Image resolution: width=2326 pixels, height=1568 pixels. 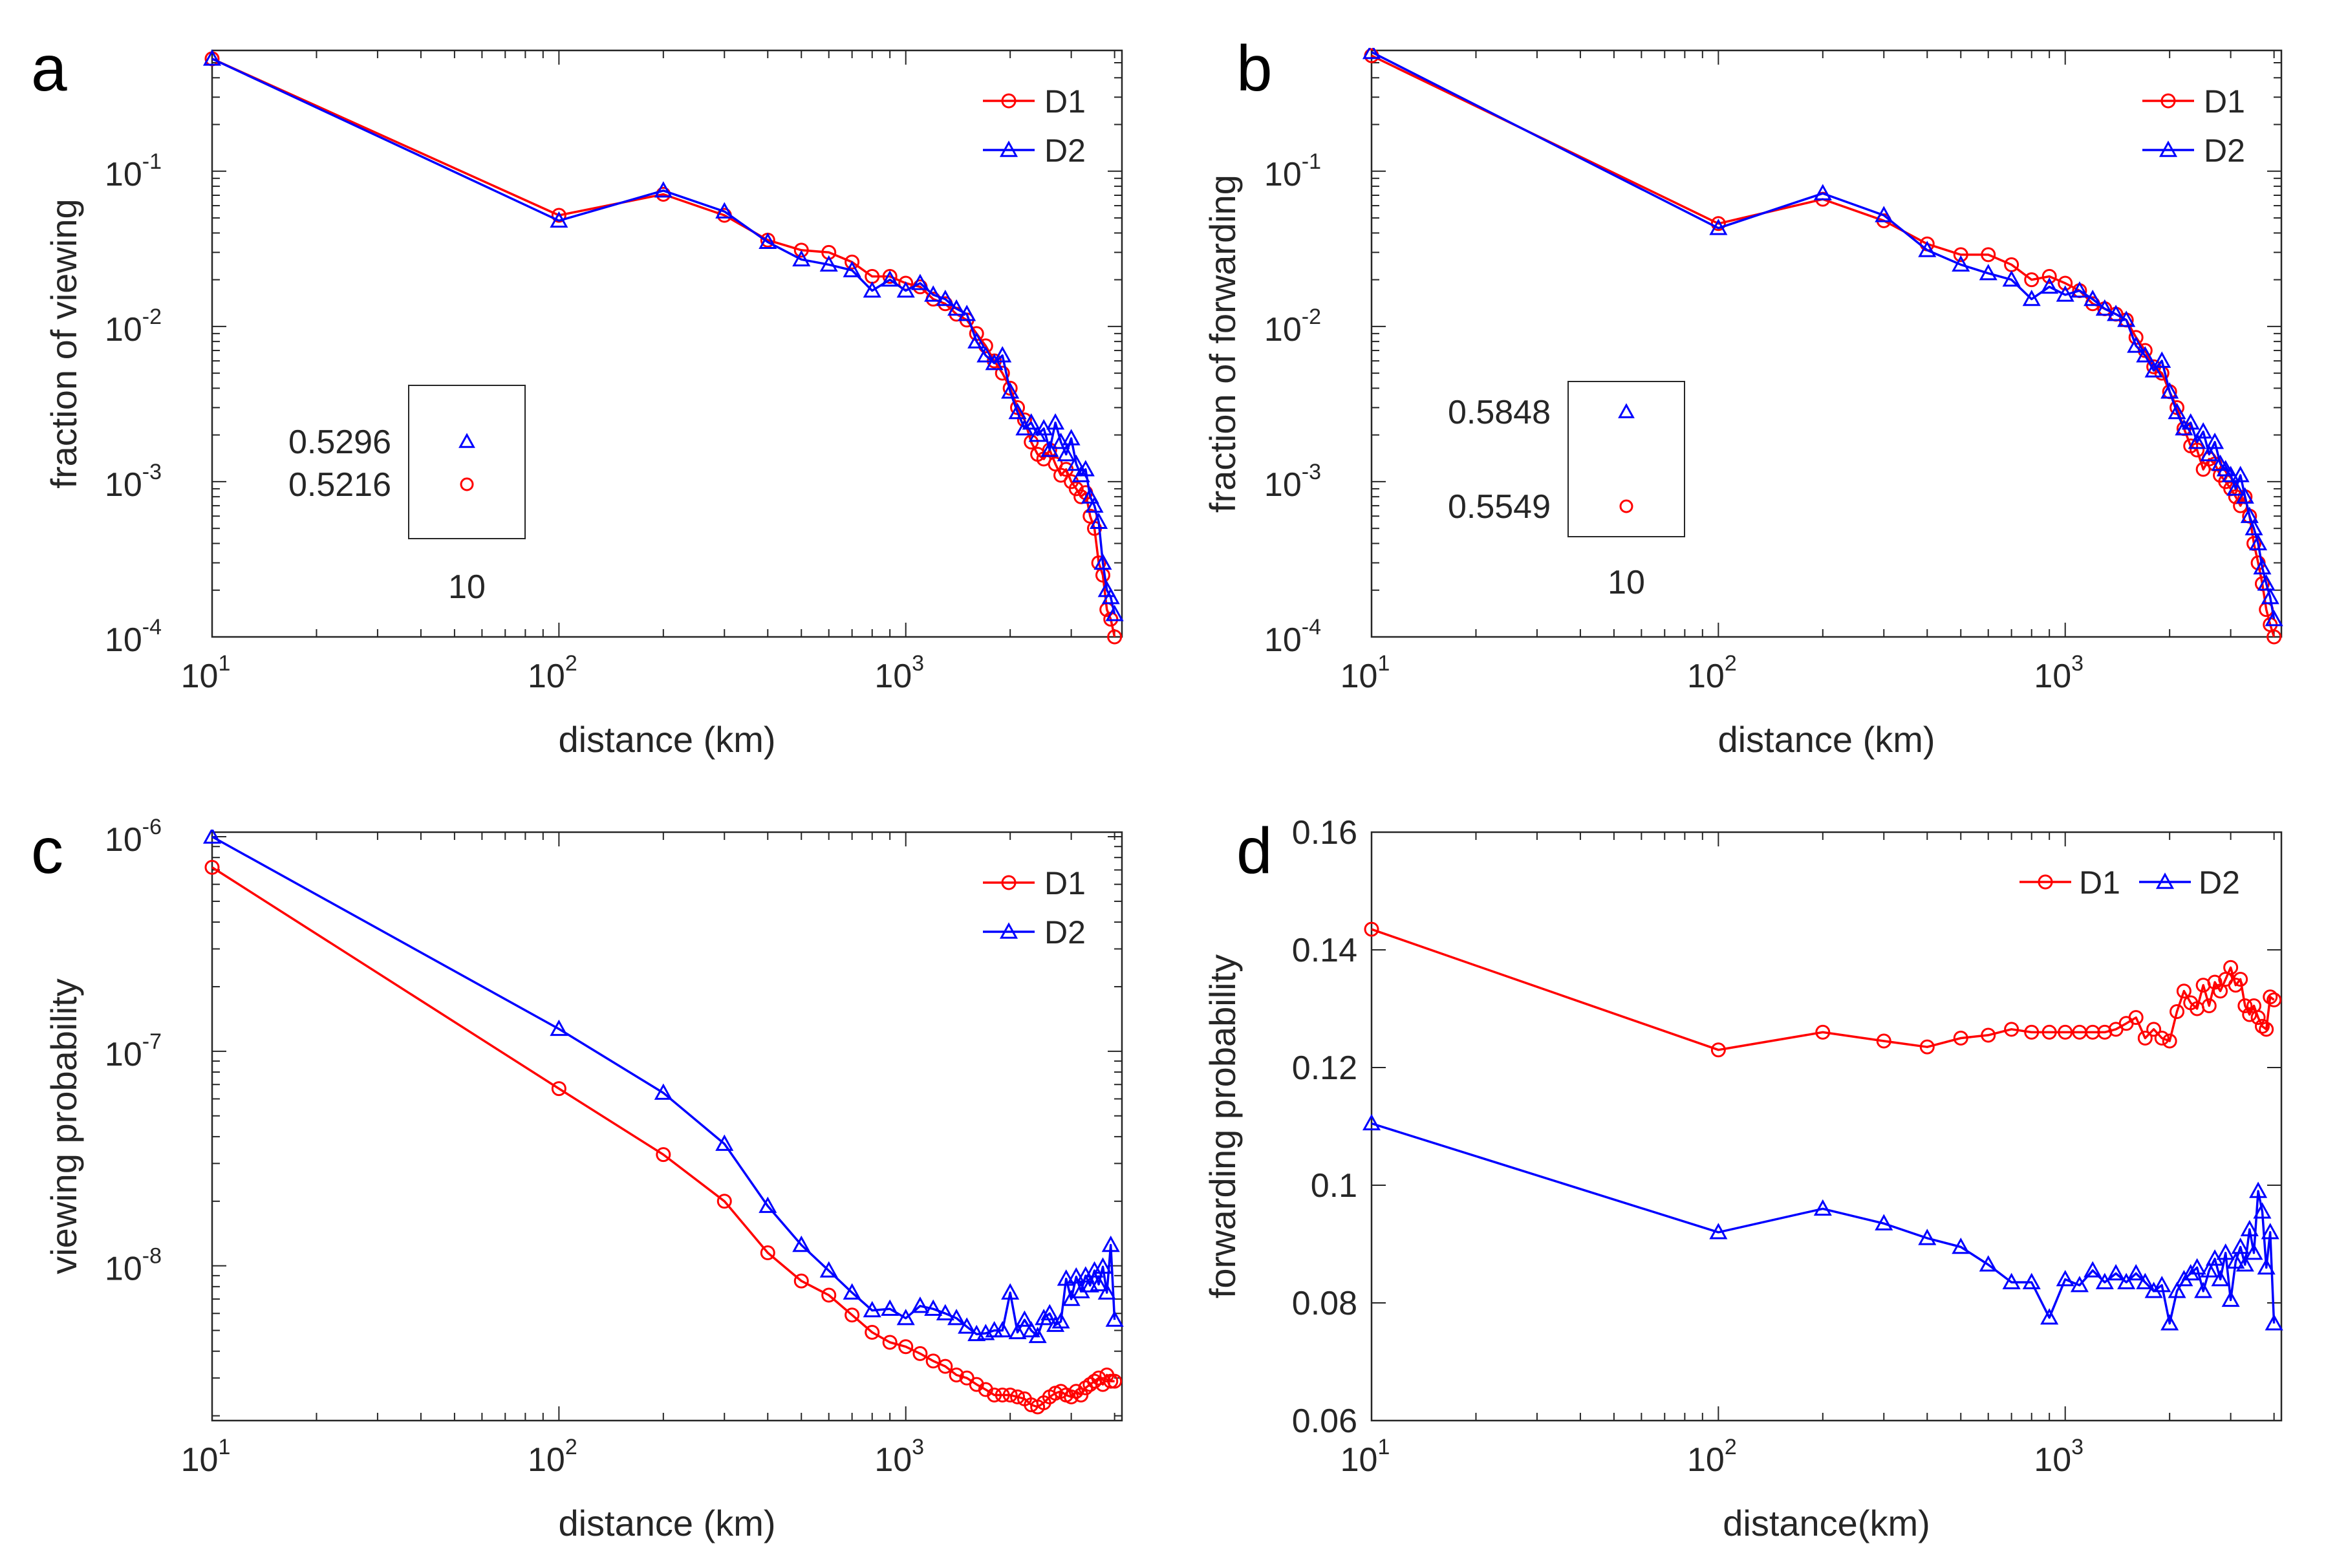 I want to click on inset-x-label: 10, so click(x=467, y=587).